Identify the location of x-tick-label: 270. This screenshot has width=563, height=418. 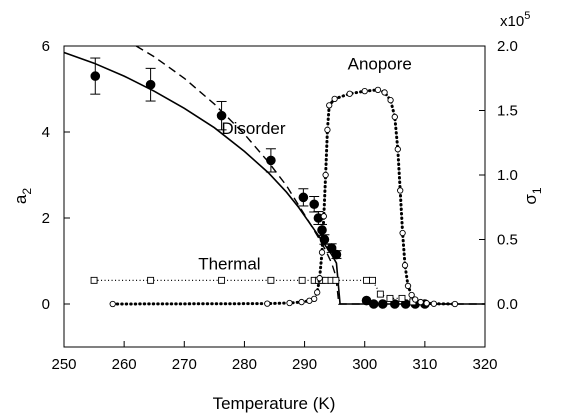
(184, 364).